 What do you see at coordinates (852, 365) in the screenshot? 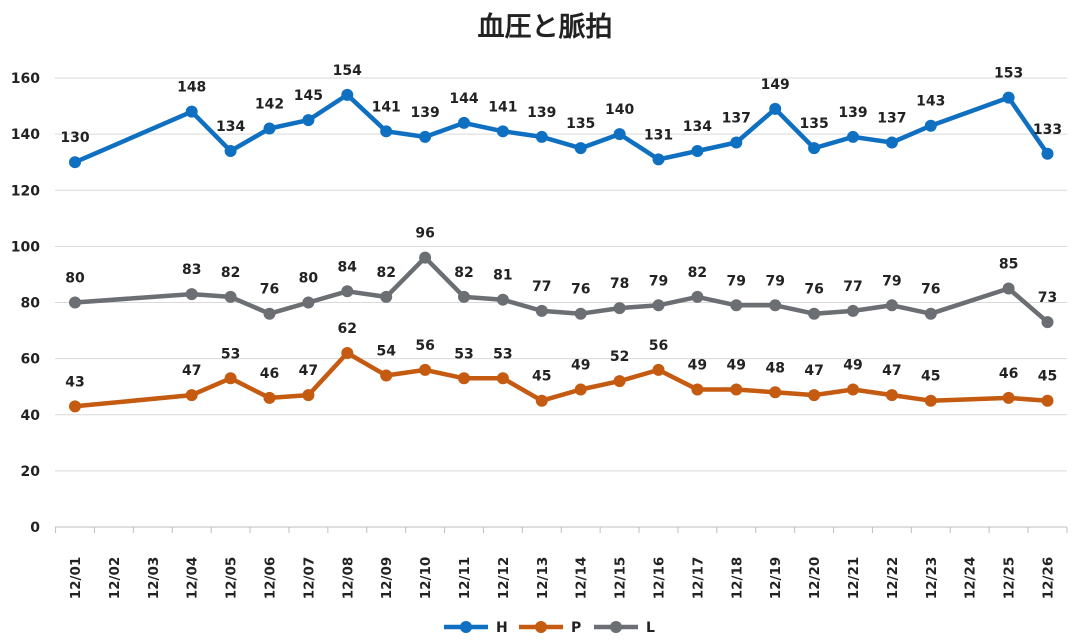
I see `data-label-P: 49` at bounding box center [852, 365].